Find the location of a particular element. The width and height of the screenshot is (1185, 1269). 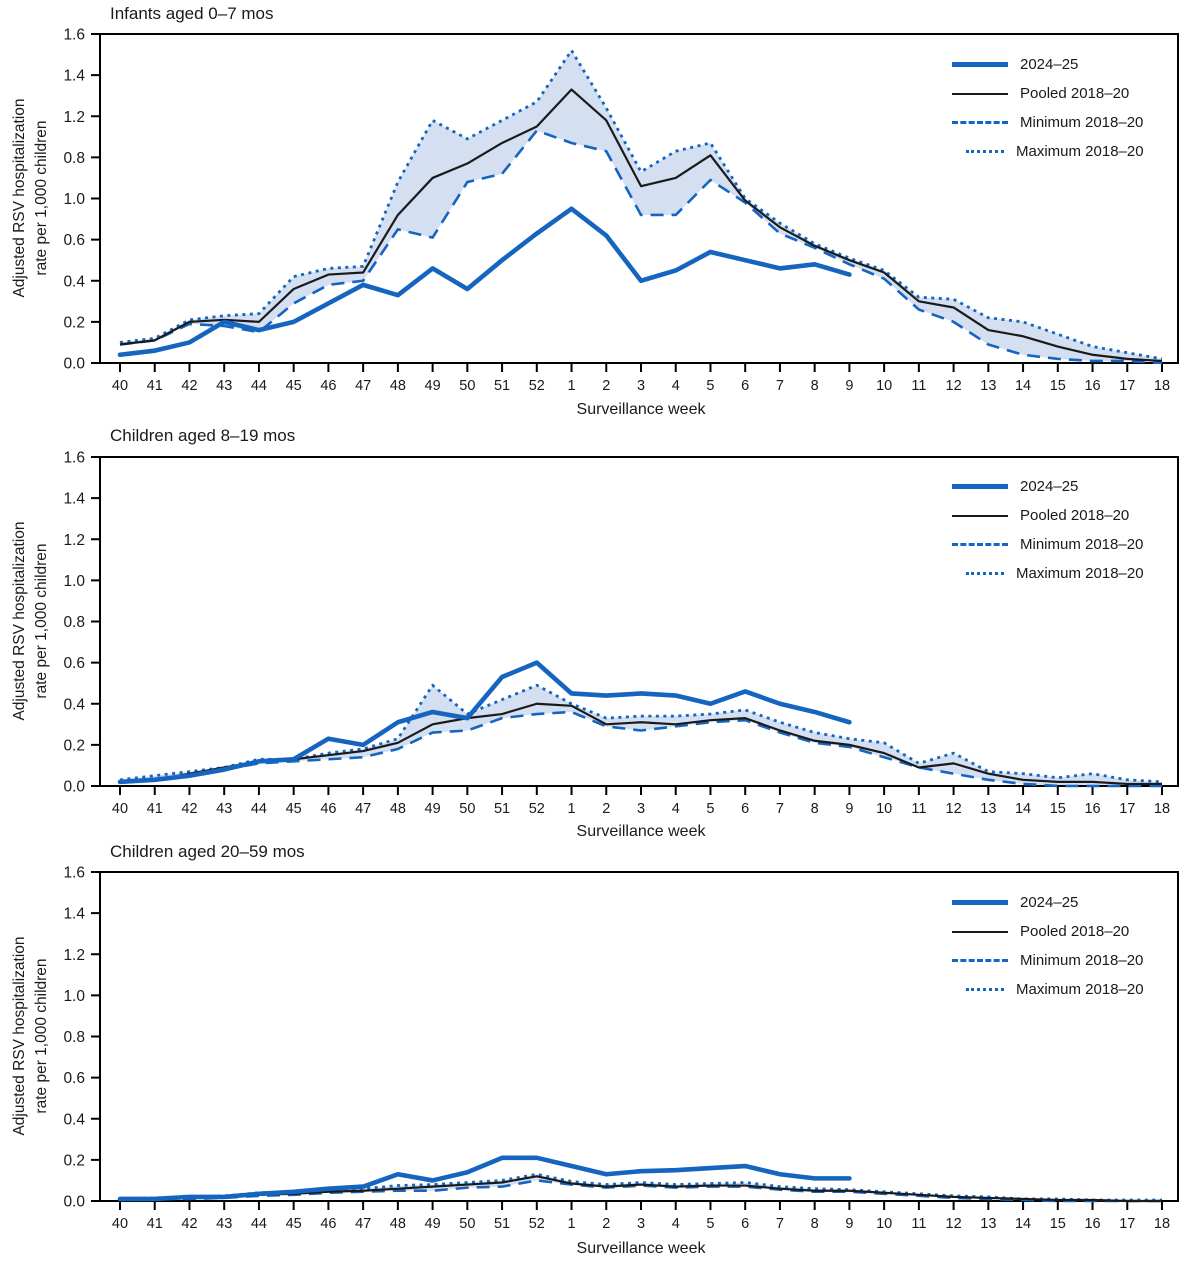

legend-label: Maximum 2018–20 is located at coordinates (1080, 151).